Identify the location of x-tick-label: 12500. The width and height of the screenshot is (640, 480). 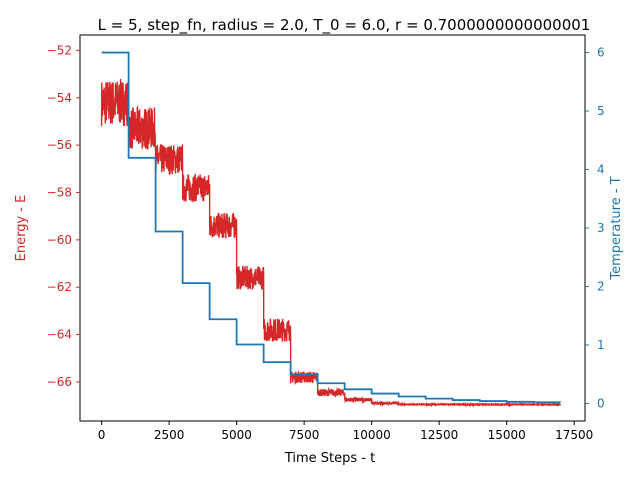
(439, 435).